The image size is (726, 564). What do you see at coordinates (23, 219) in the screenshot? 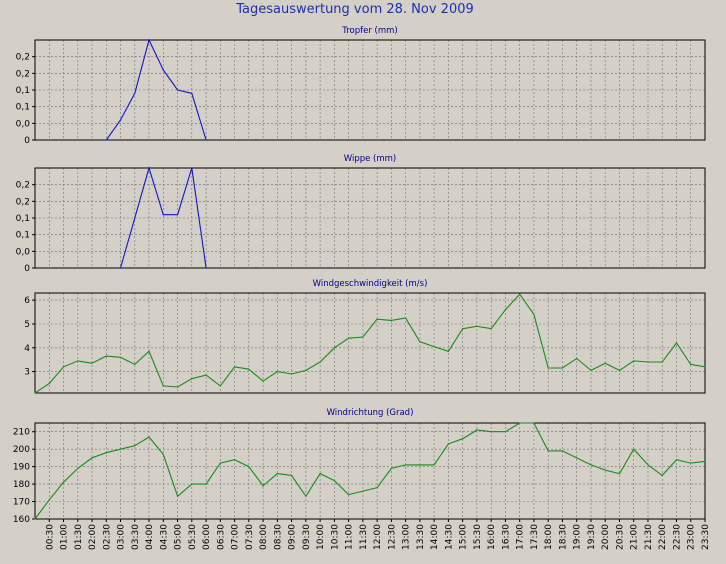
I see `y-tick-label: 0,1` at bounding box center [23, 219].